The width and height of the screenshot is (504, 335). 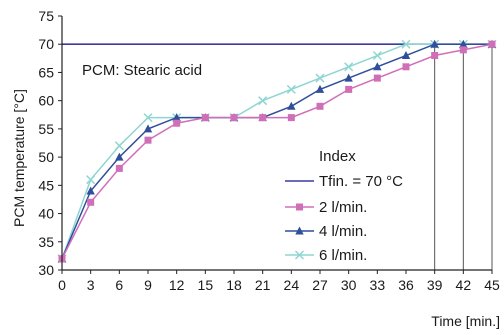 I want to click on x-tick-label: 45, so click(x=492, y=285).